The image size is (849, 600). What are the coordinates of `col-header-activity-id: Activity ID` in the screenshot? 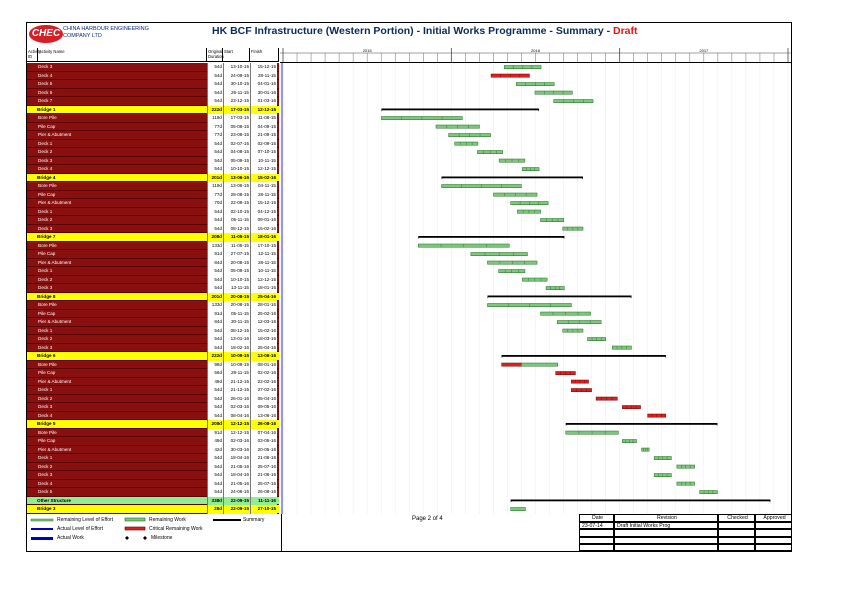 It's located at (34, 55).